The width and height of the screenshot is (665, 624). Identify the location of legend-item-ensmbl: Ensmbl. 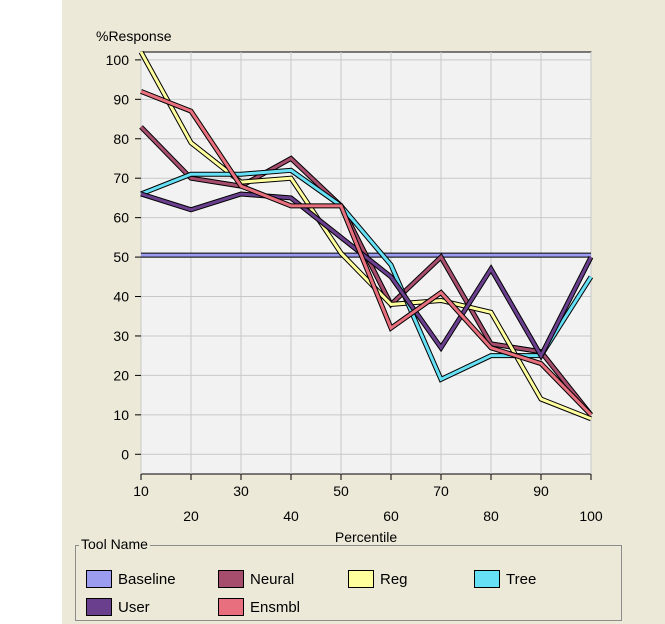
(259, 607).